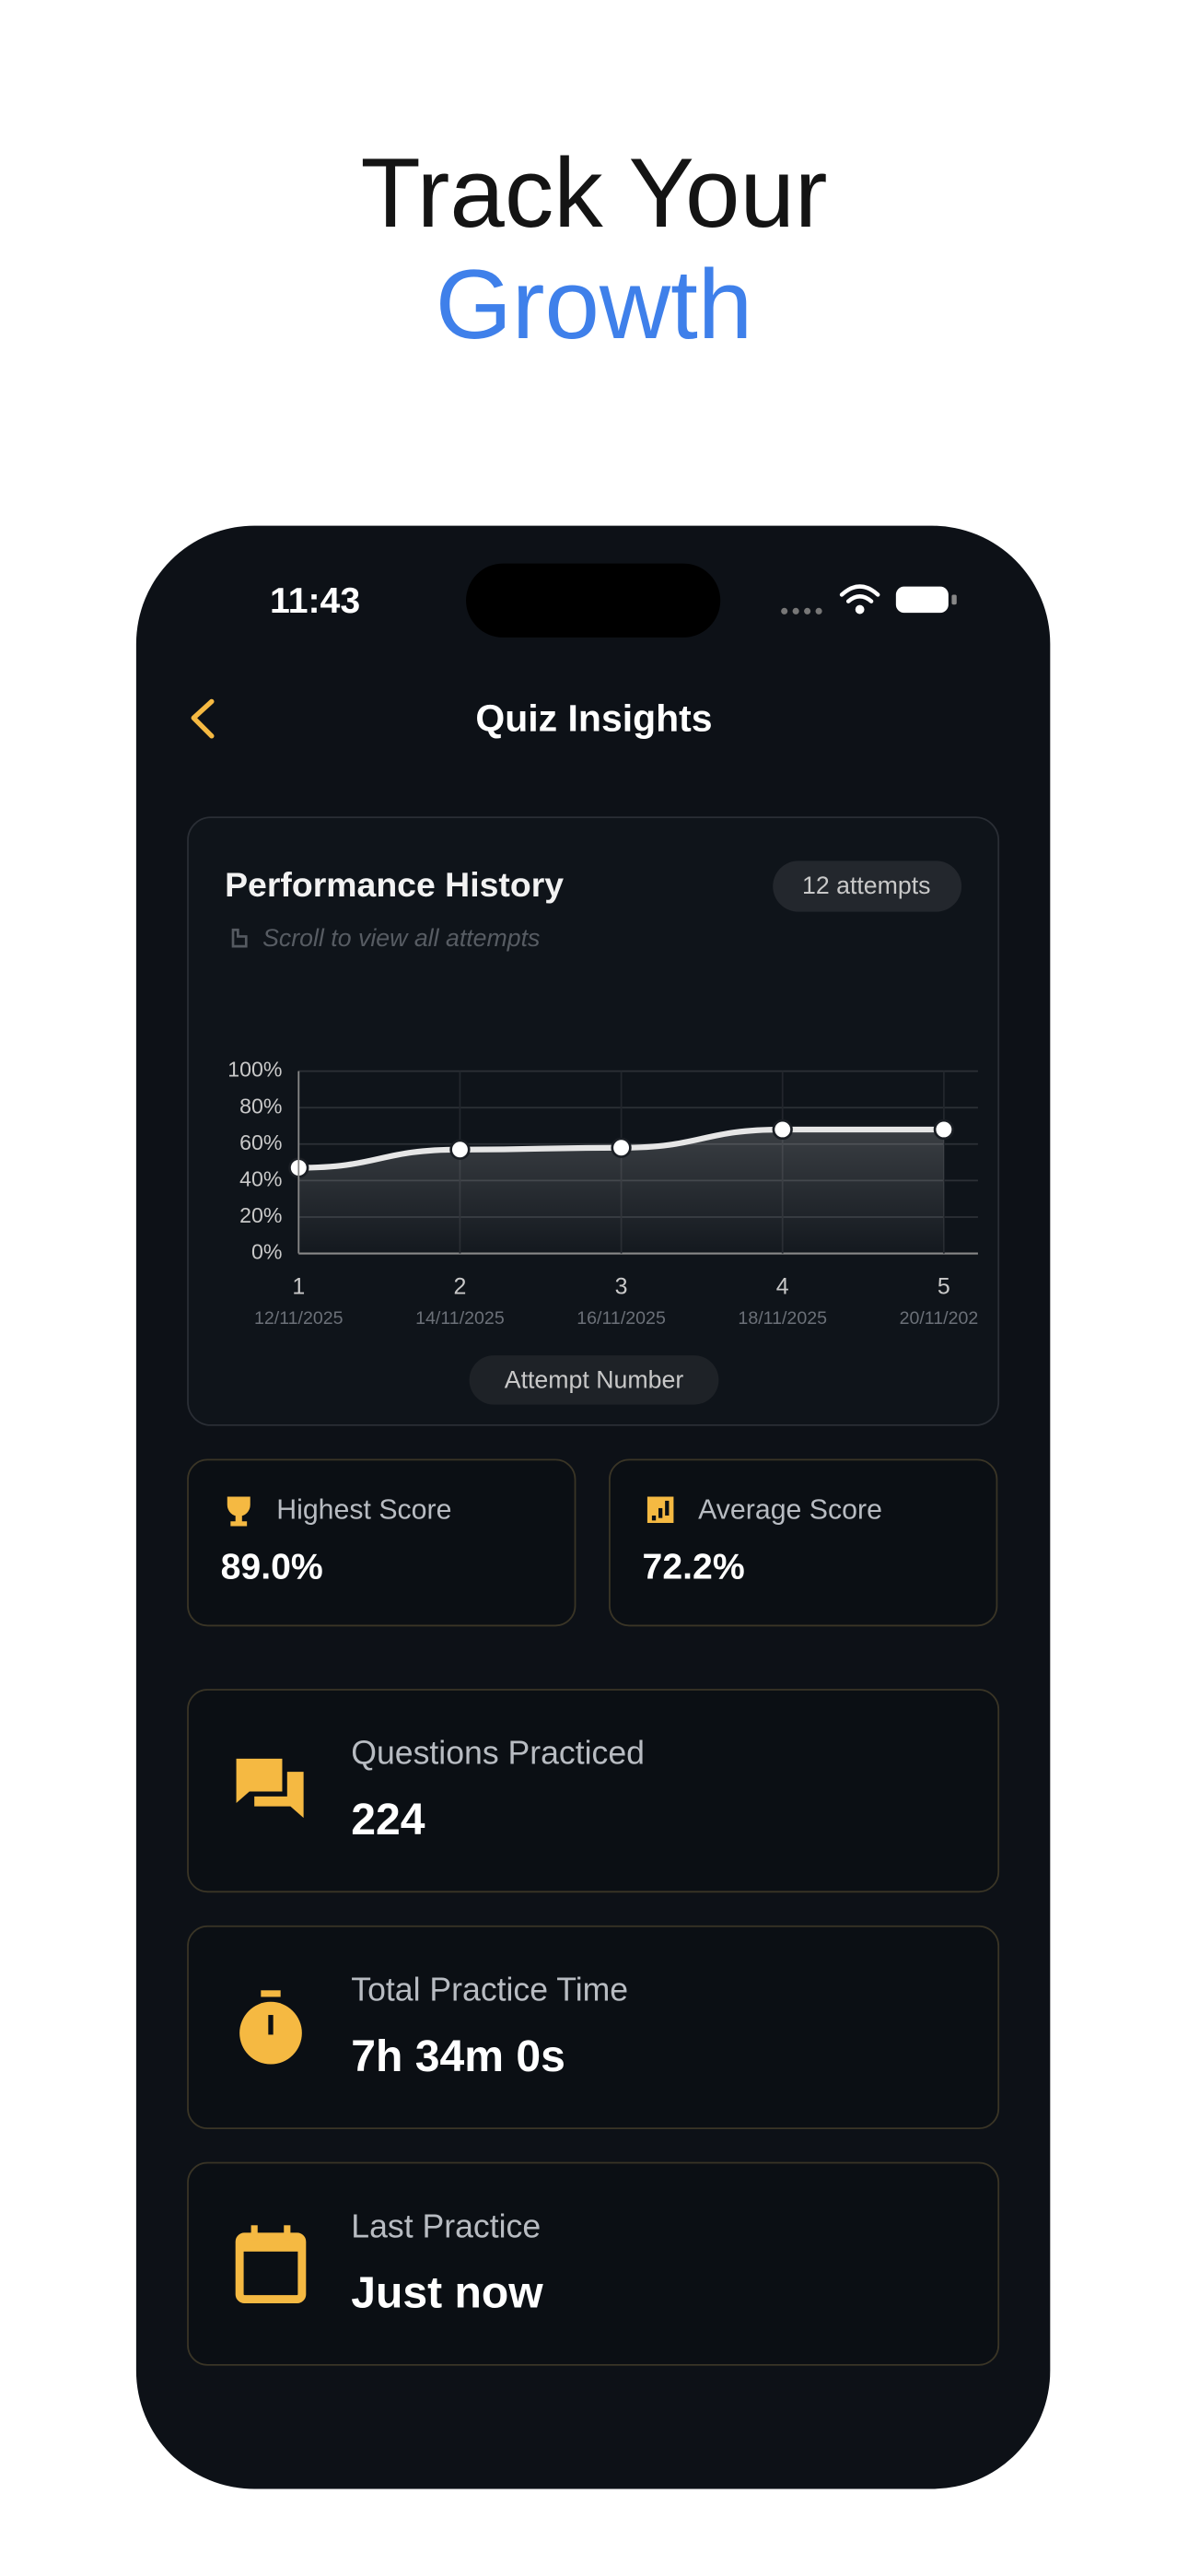  What do you see at coordinates (299, 1318) in the screenshot?
I see `x-date-label: 12/11/2025` at bounding box center [299, 1318].